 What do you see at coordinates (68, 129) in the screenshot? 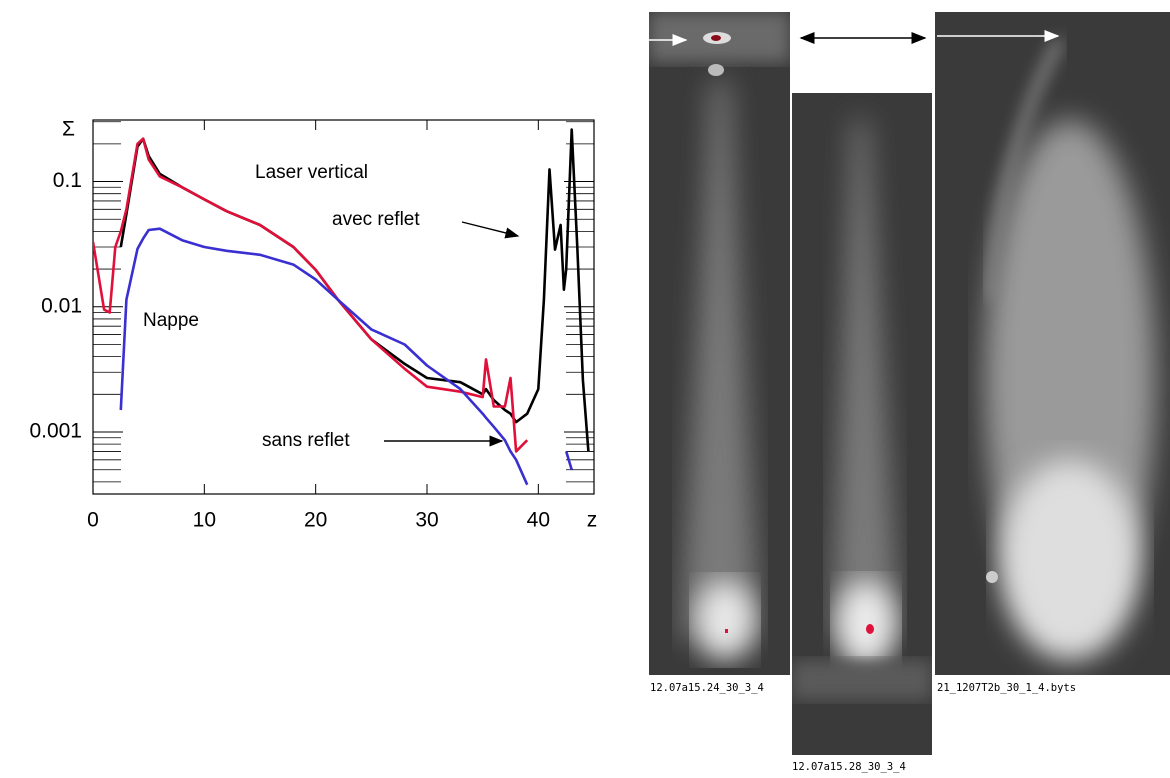
I see `y-axis-label: Σ` at bounding box center [68, 129].